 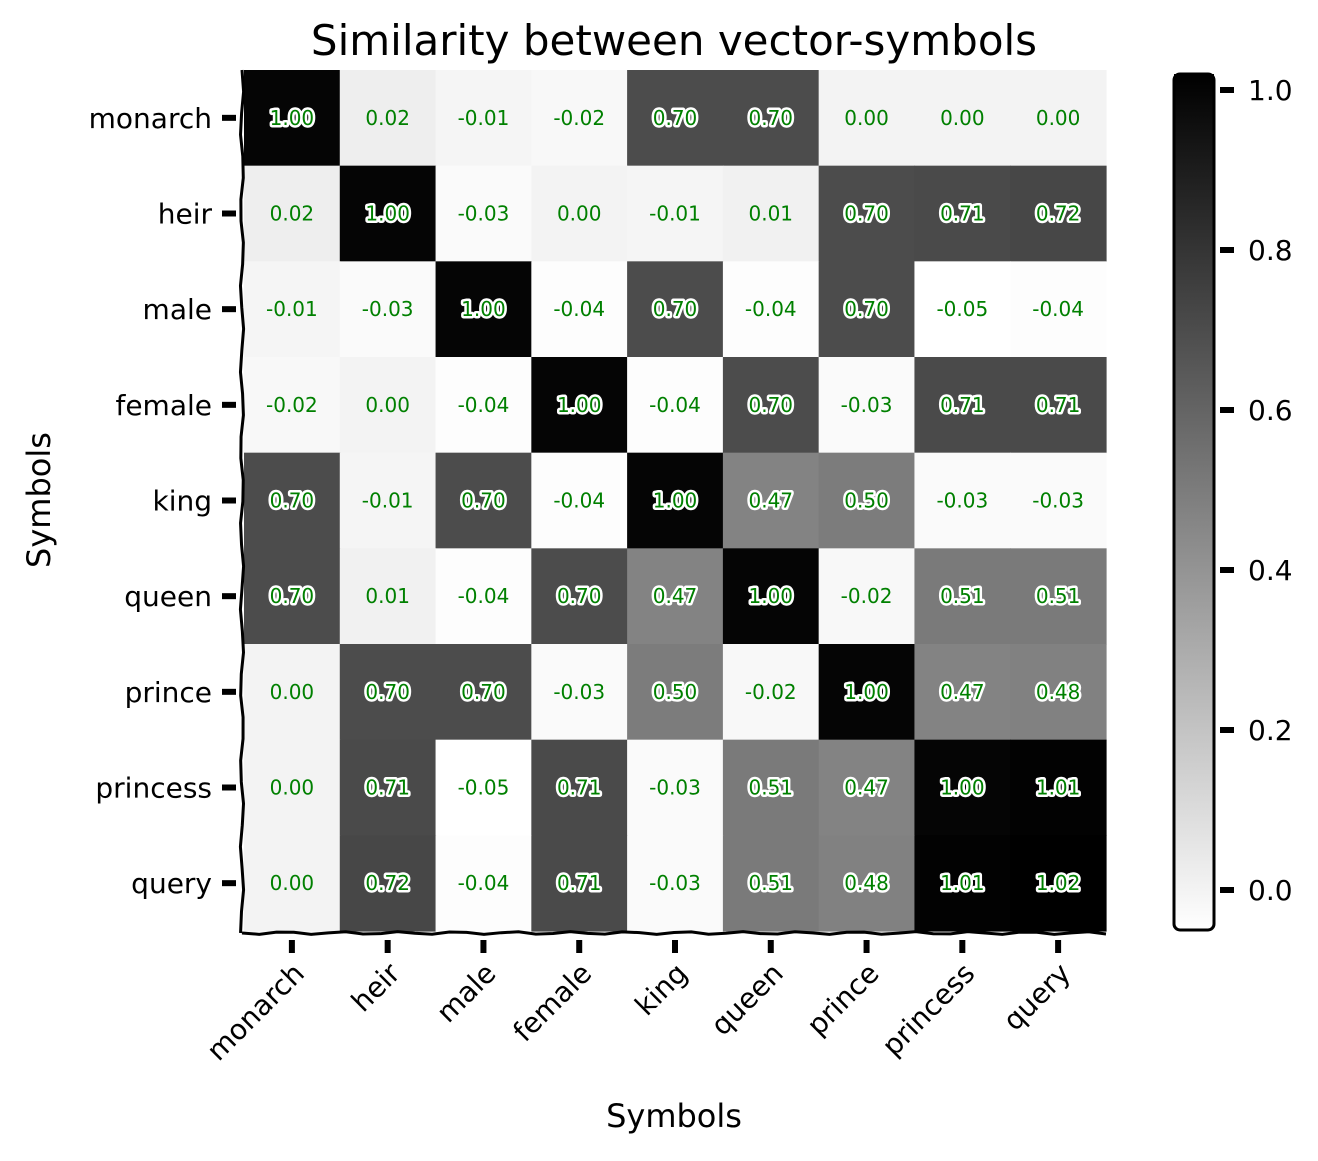 I want to click on heatmap-value-prince-king: 0.50, so click(x=675, y=692).